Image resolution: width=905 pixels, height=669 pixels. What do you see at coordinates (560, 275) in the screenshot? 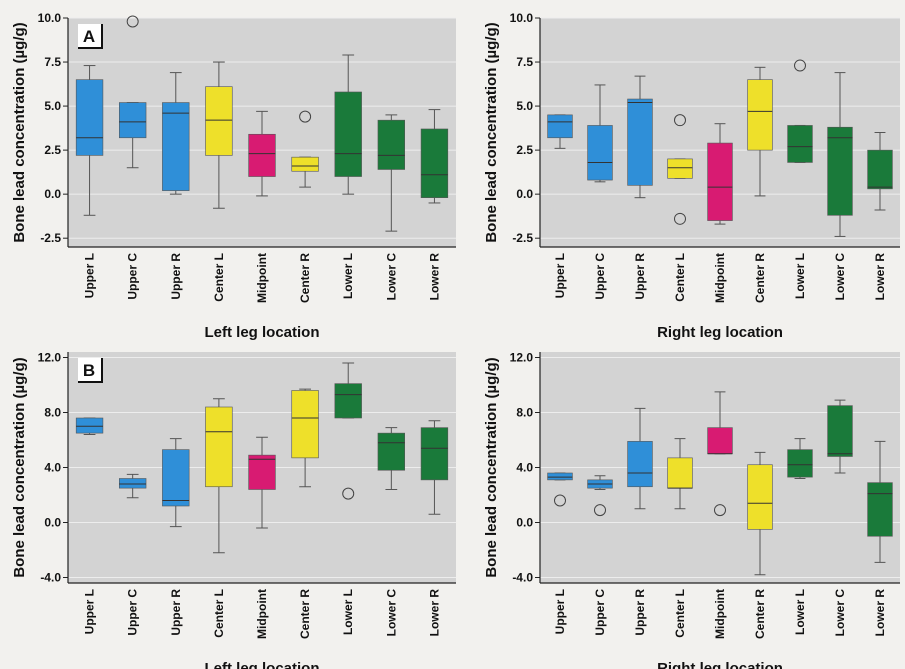
I see `x-category-label: Upper L` at bounding box center [560, 275].